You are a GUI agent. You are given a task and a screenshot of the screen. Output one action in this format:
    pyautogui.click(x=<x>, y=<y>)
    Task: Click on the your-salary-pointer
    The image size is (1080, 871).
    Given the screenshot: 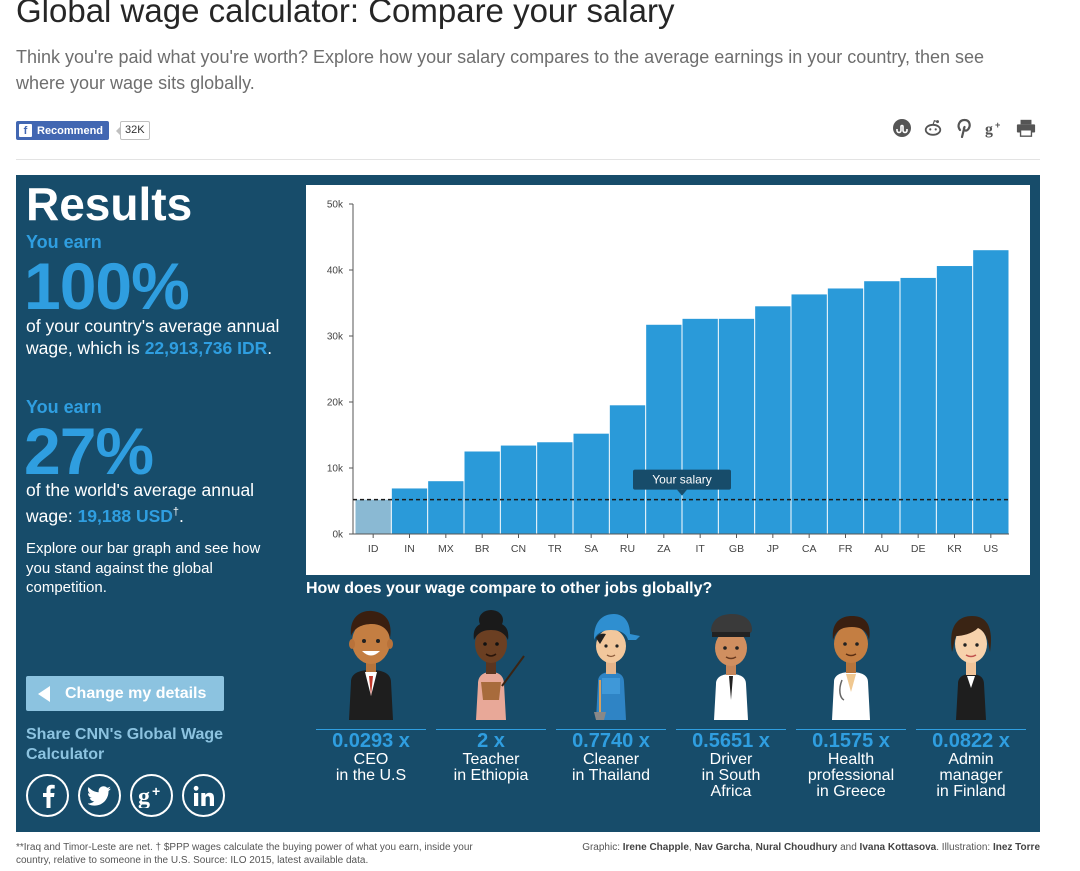 What is the action you would take?
    pyautogui.click(x=682, y=492)
    